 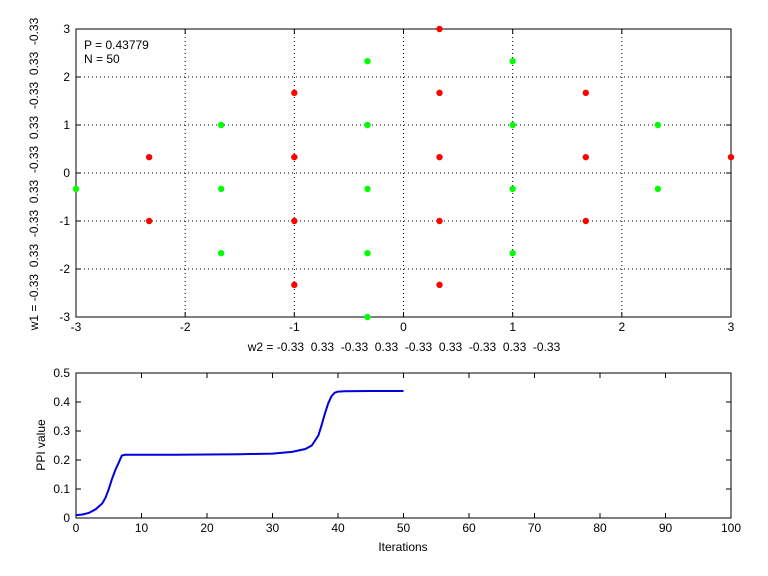 What do you see at coordinates (404, 528) in the screenshot?
I see `line-x-tick-label: 50` at bounding box center [404, 528].